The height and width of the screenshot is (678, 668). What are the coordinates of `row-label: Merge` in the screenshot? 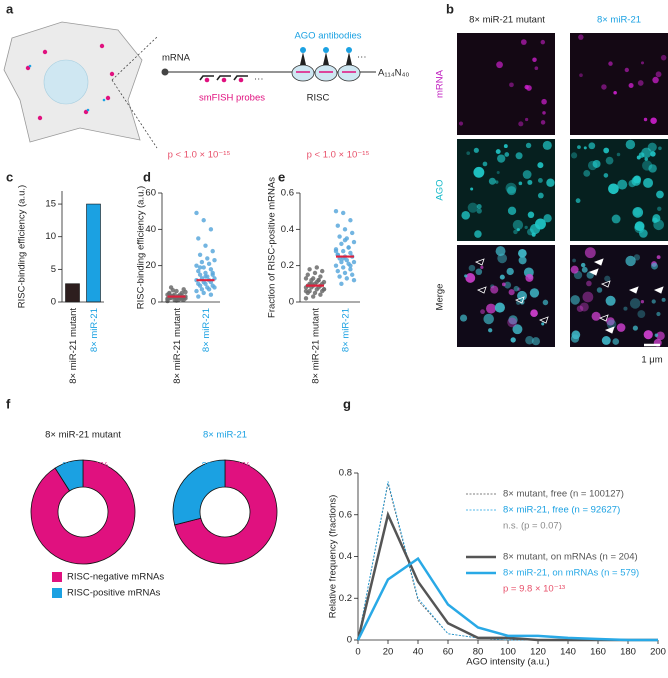 It's located at (440, 297).